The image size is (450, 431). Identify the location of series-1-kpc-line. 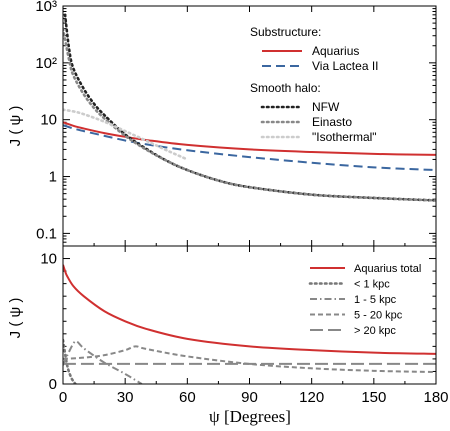
(70, 361).